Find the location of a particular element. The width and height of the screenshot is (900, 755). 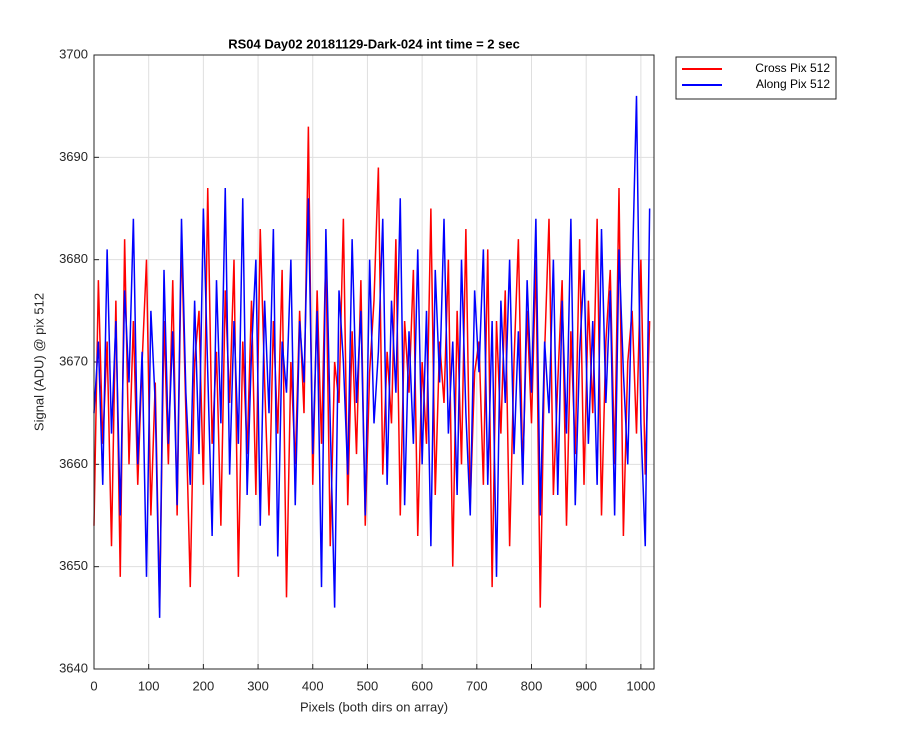

x-tick-label: 500 is located at coordinates (368, 685).